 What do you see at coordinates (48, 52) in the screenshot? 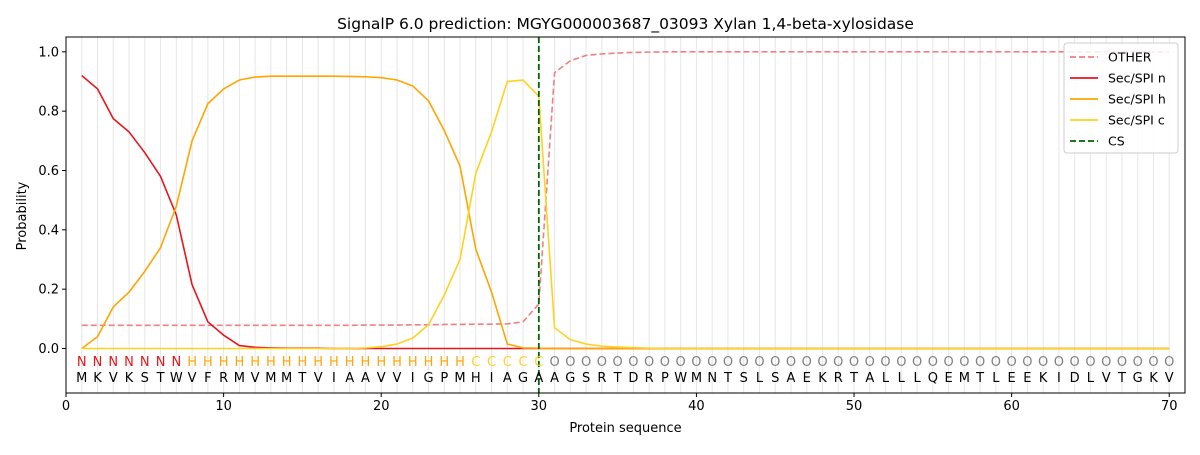
I see `y-tick-label: 1.0` at bounding box center [48, 52].